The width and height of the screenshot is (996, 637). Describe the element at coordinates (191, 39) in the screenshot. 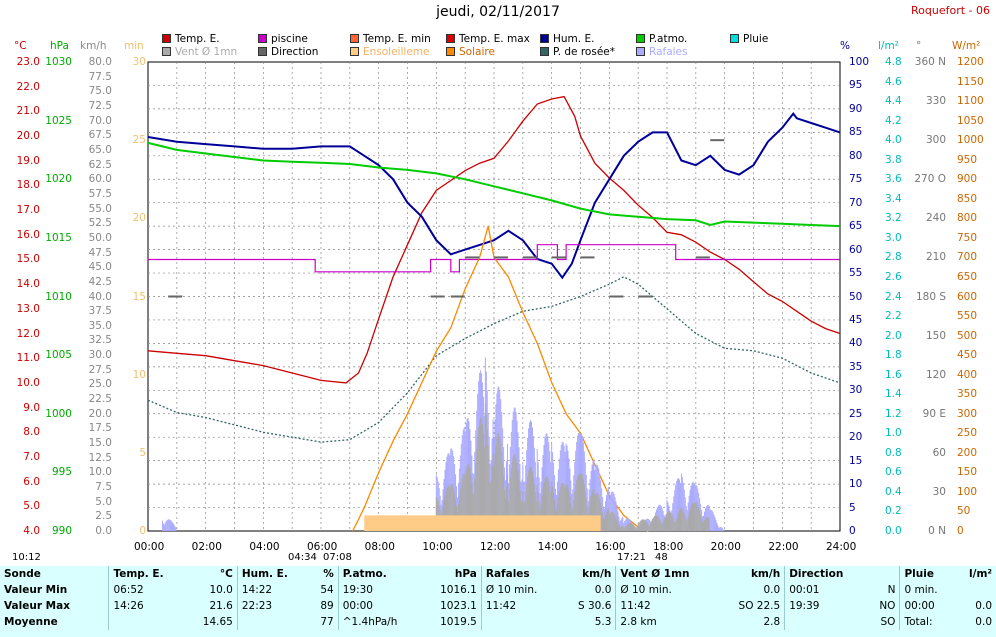

I see `legend-item-temp-e: Temp. E.` at that location.